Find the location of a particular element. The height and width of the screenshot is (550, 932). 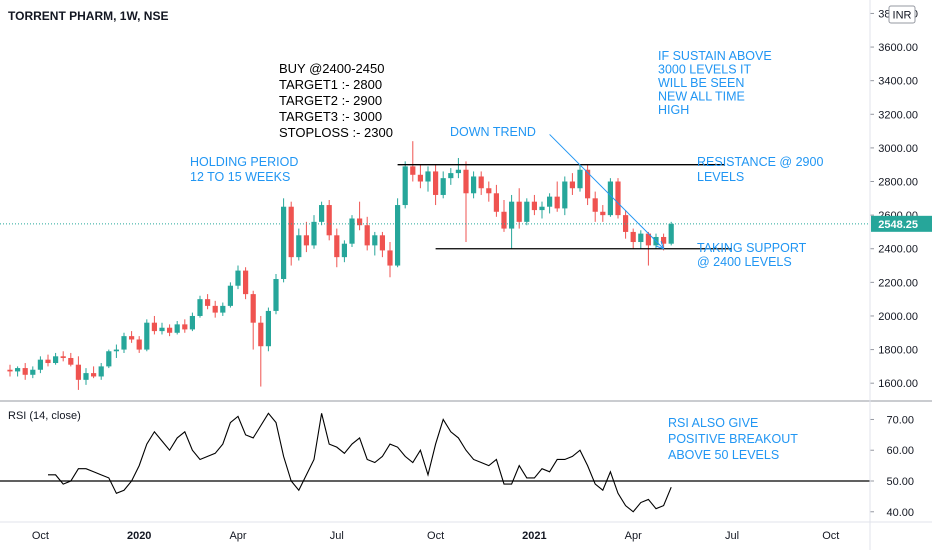

down-trend-arrow is located at coordinates (606, 192).